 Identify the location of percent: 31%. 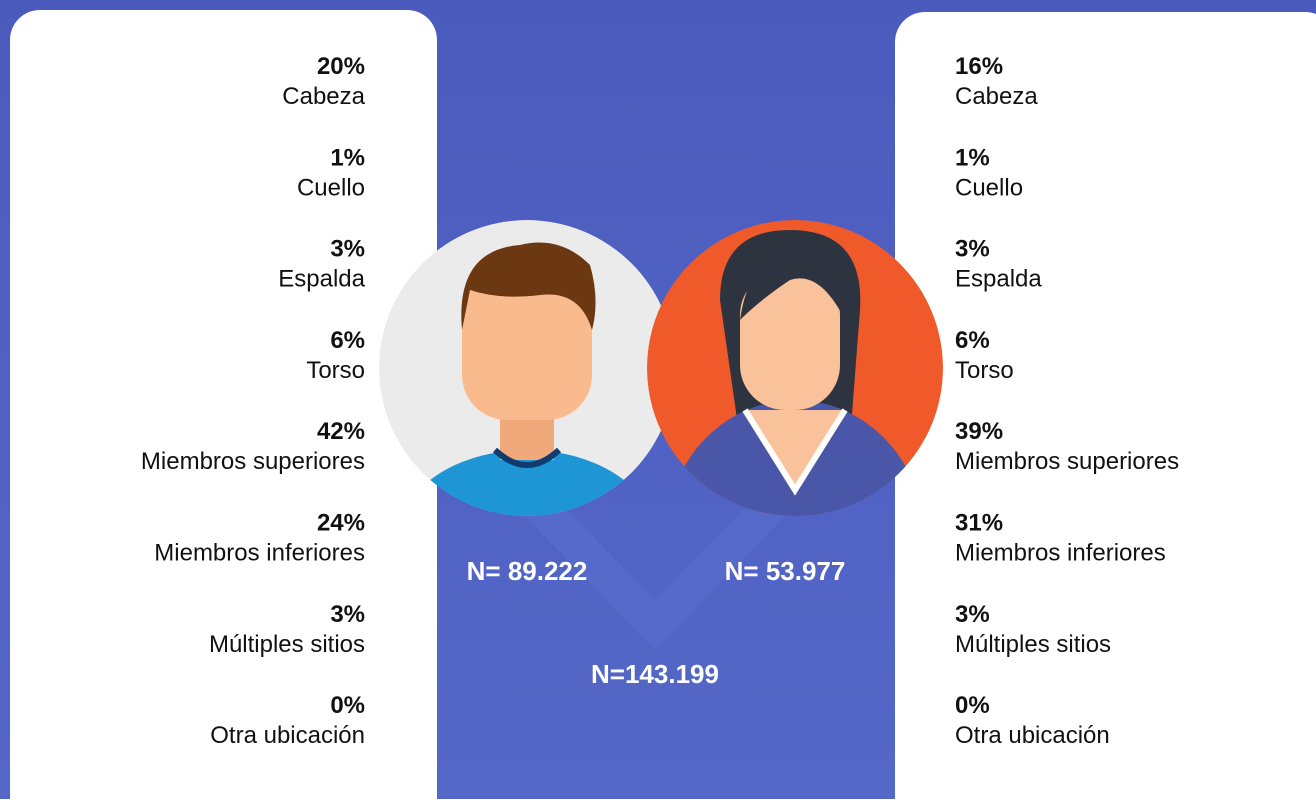
(979, 523).